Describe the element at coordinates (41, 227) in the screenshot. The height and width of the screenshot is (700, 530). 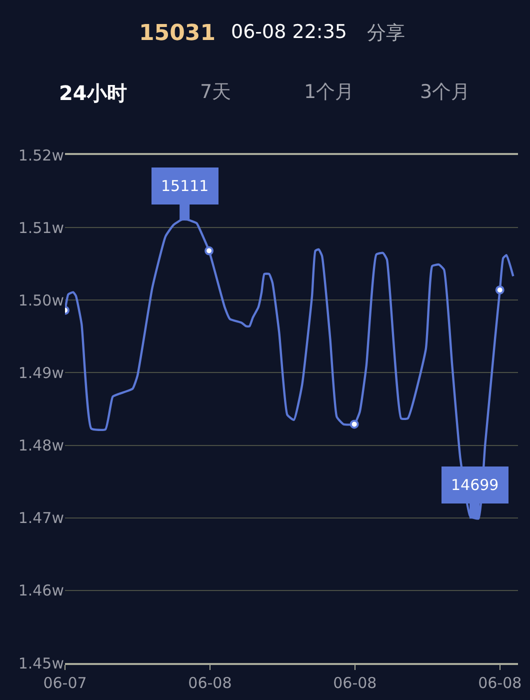
I see `y-tick-label: 1.51w` at that location.